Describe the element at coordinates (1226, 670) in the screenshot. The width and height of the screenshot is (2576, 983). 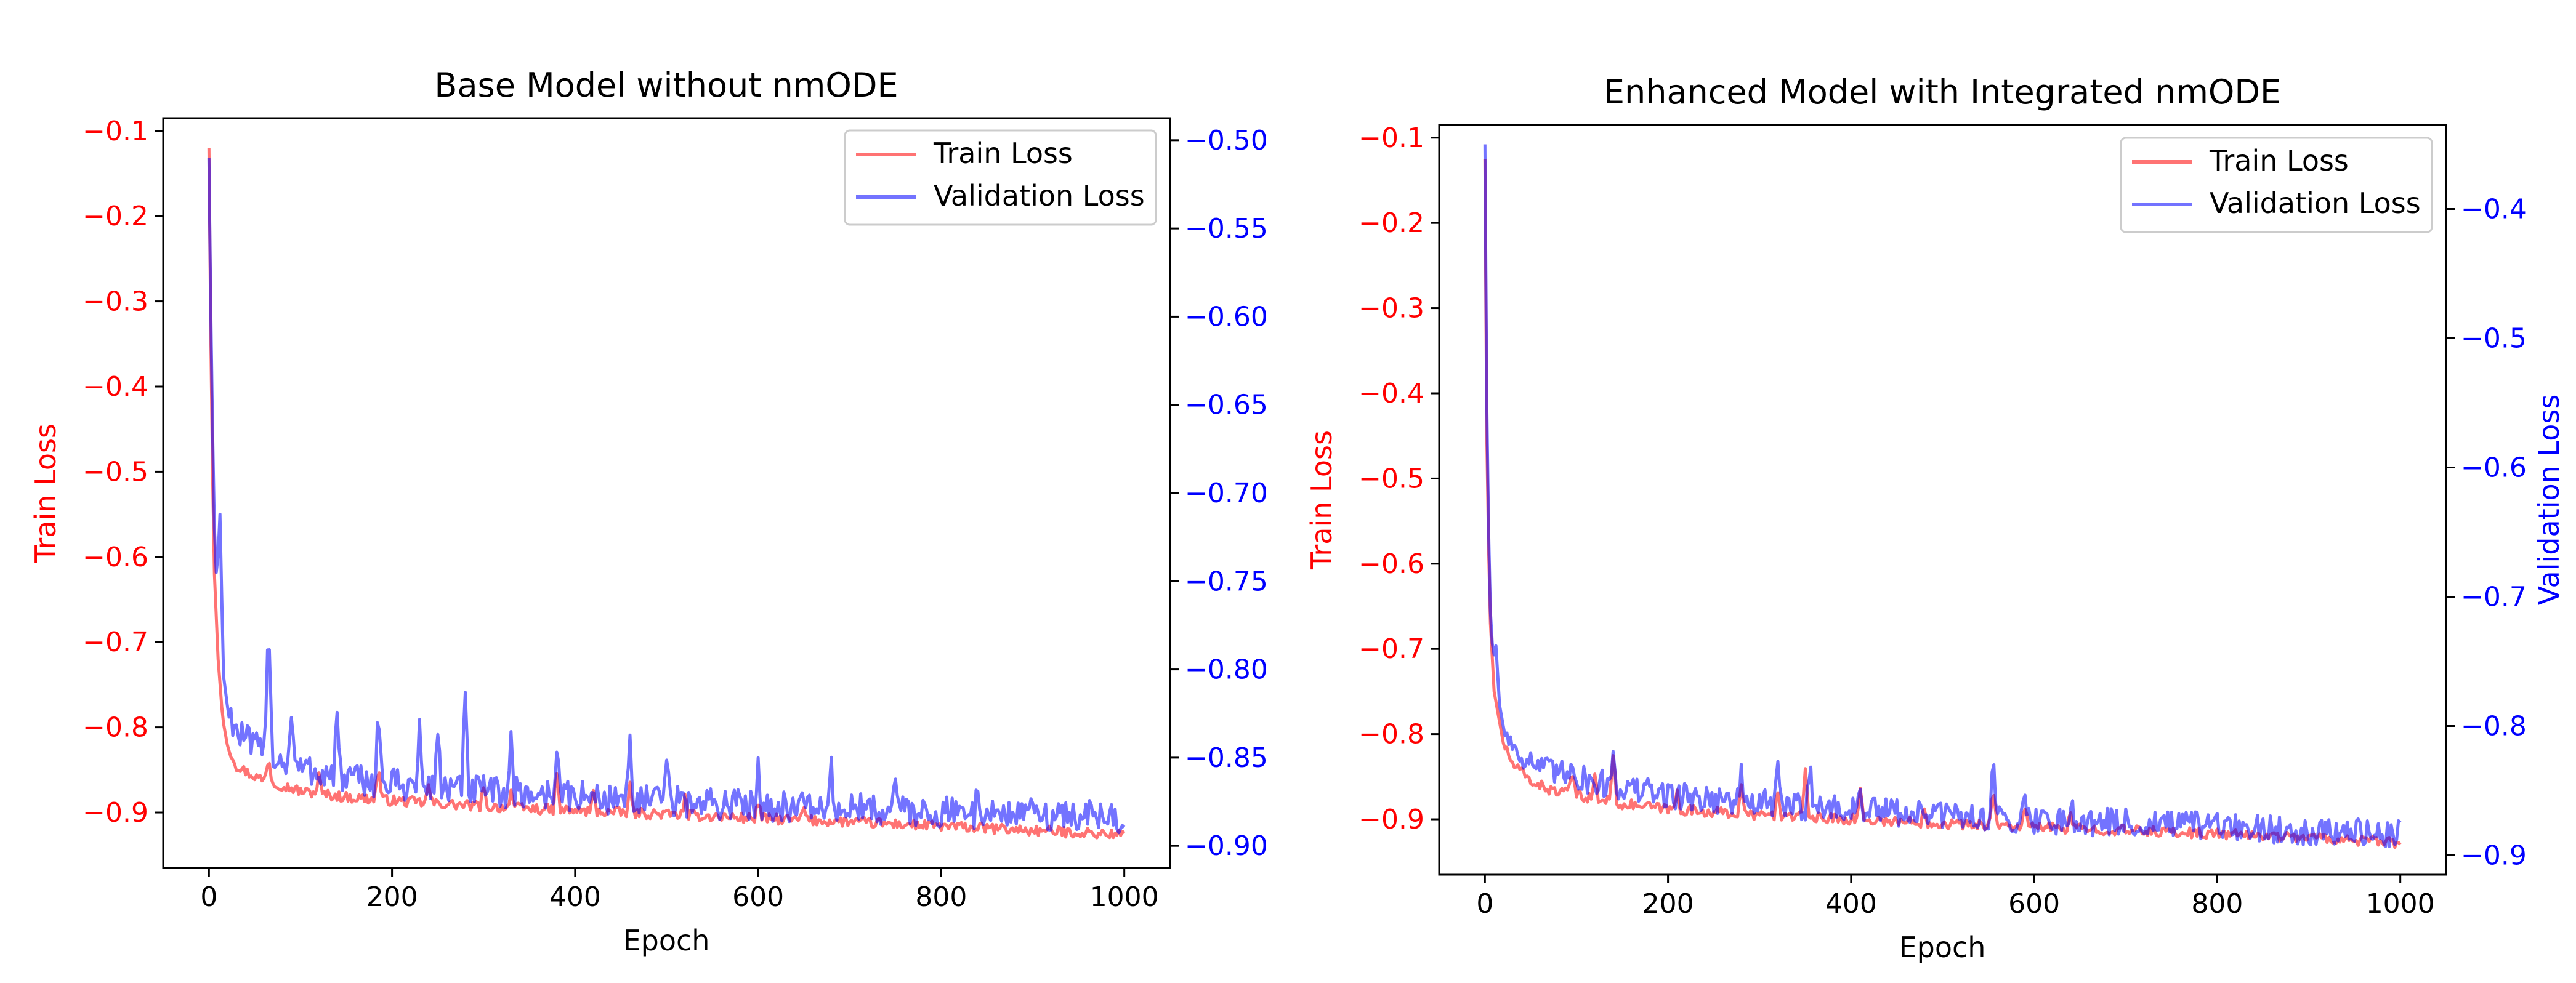
I see `y-tick-label-right: −0.80` at that location.